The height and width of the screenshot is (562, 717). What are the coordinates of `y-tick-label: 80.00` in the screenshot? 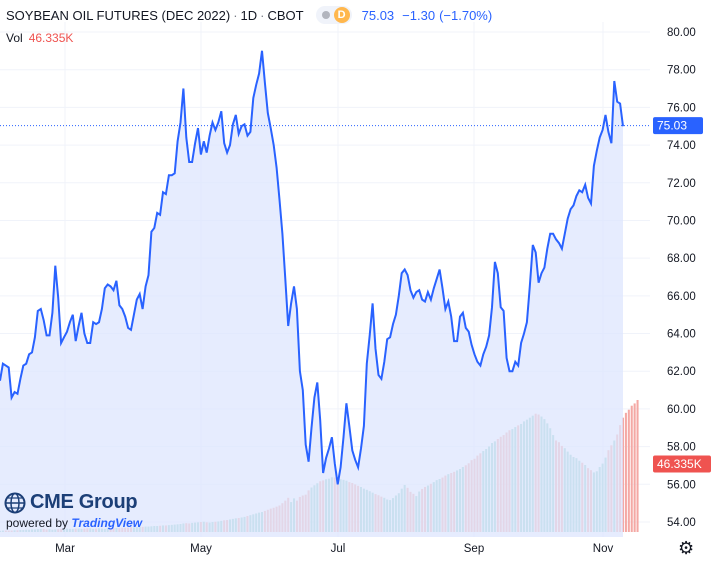 It's located at (681, 33).